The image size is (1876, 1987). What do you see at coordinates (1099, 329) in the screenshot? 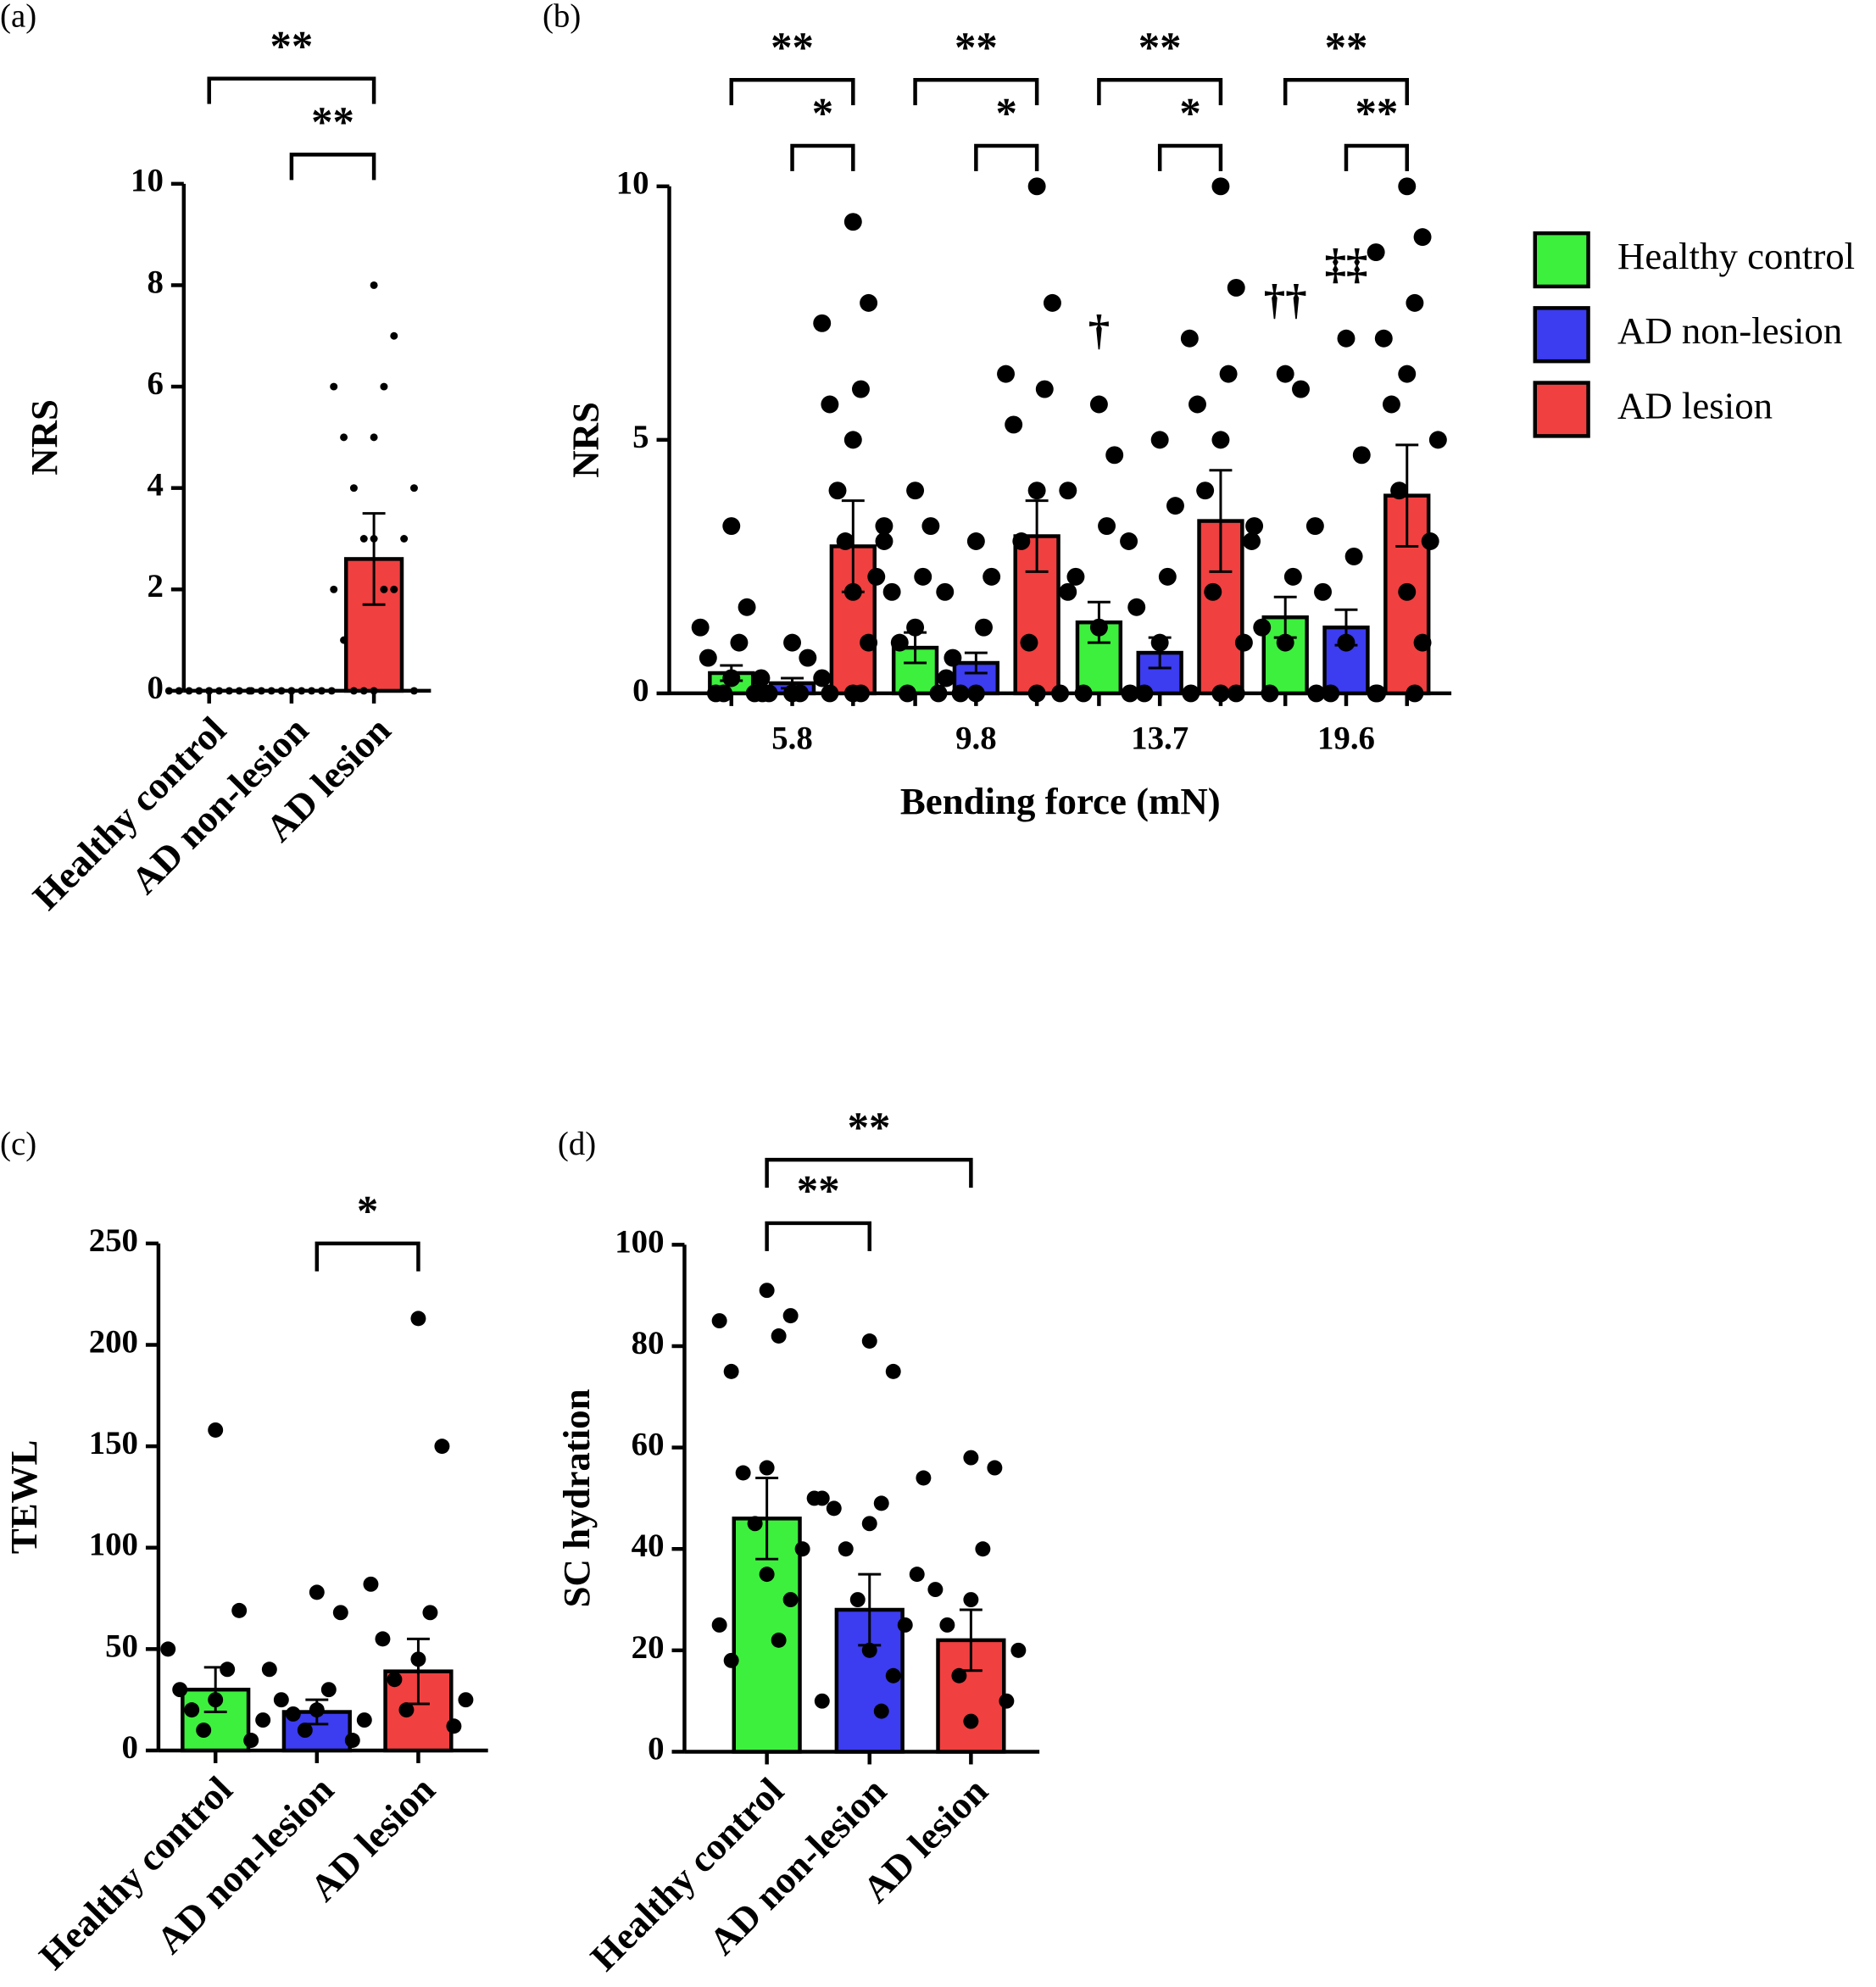
I see `significance-marker: †` at bounding box center [1099, 329].